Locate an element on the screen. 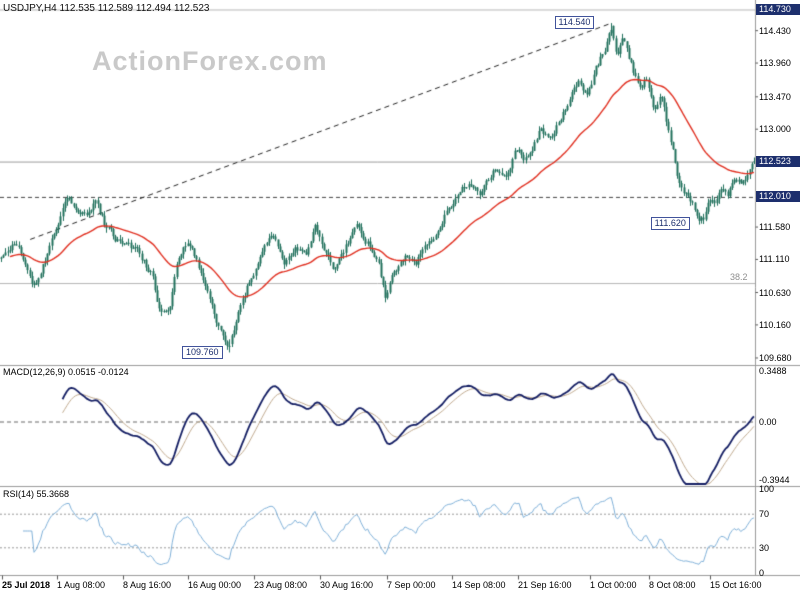 Image resolution: width=800 pixels, height=600 pixels. rsi-tick-label: 0 is located at coordinates (762, 573).